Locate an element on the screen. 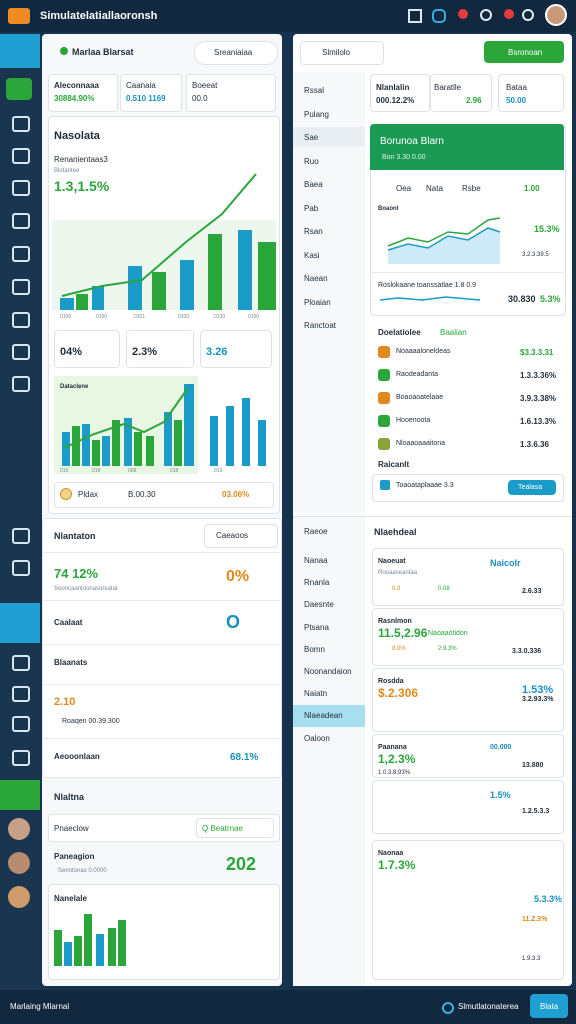 This screenshot has width=576, height=1024. axis-label: 0100 is located at coordinates (102, 317).